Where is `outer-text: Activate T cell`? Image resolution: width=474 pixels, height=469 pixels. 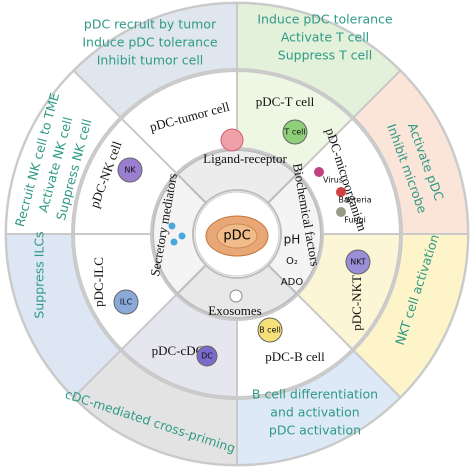 outer-text: Activate T cell is located at coordinates (325, 37).